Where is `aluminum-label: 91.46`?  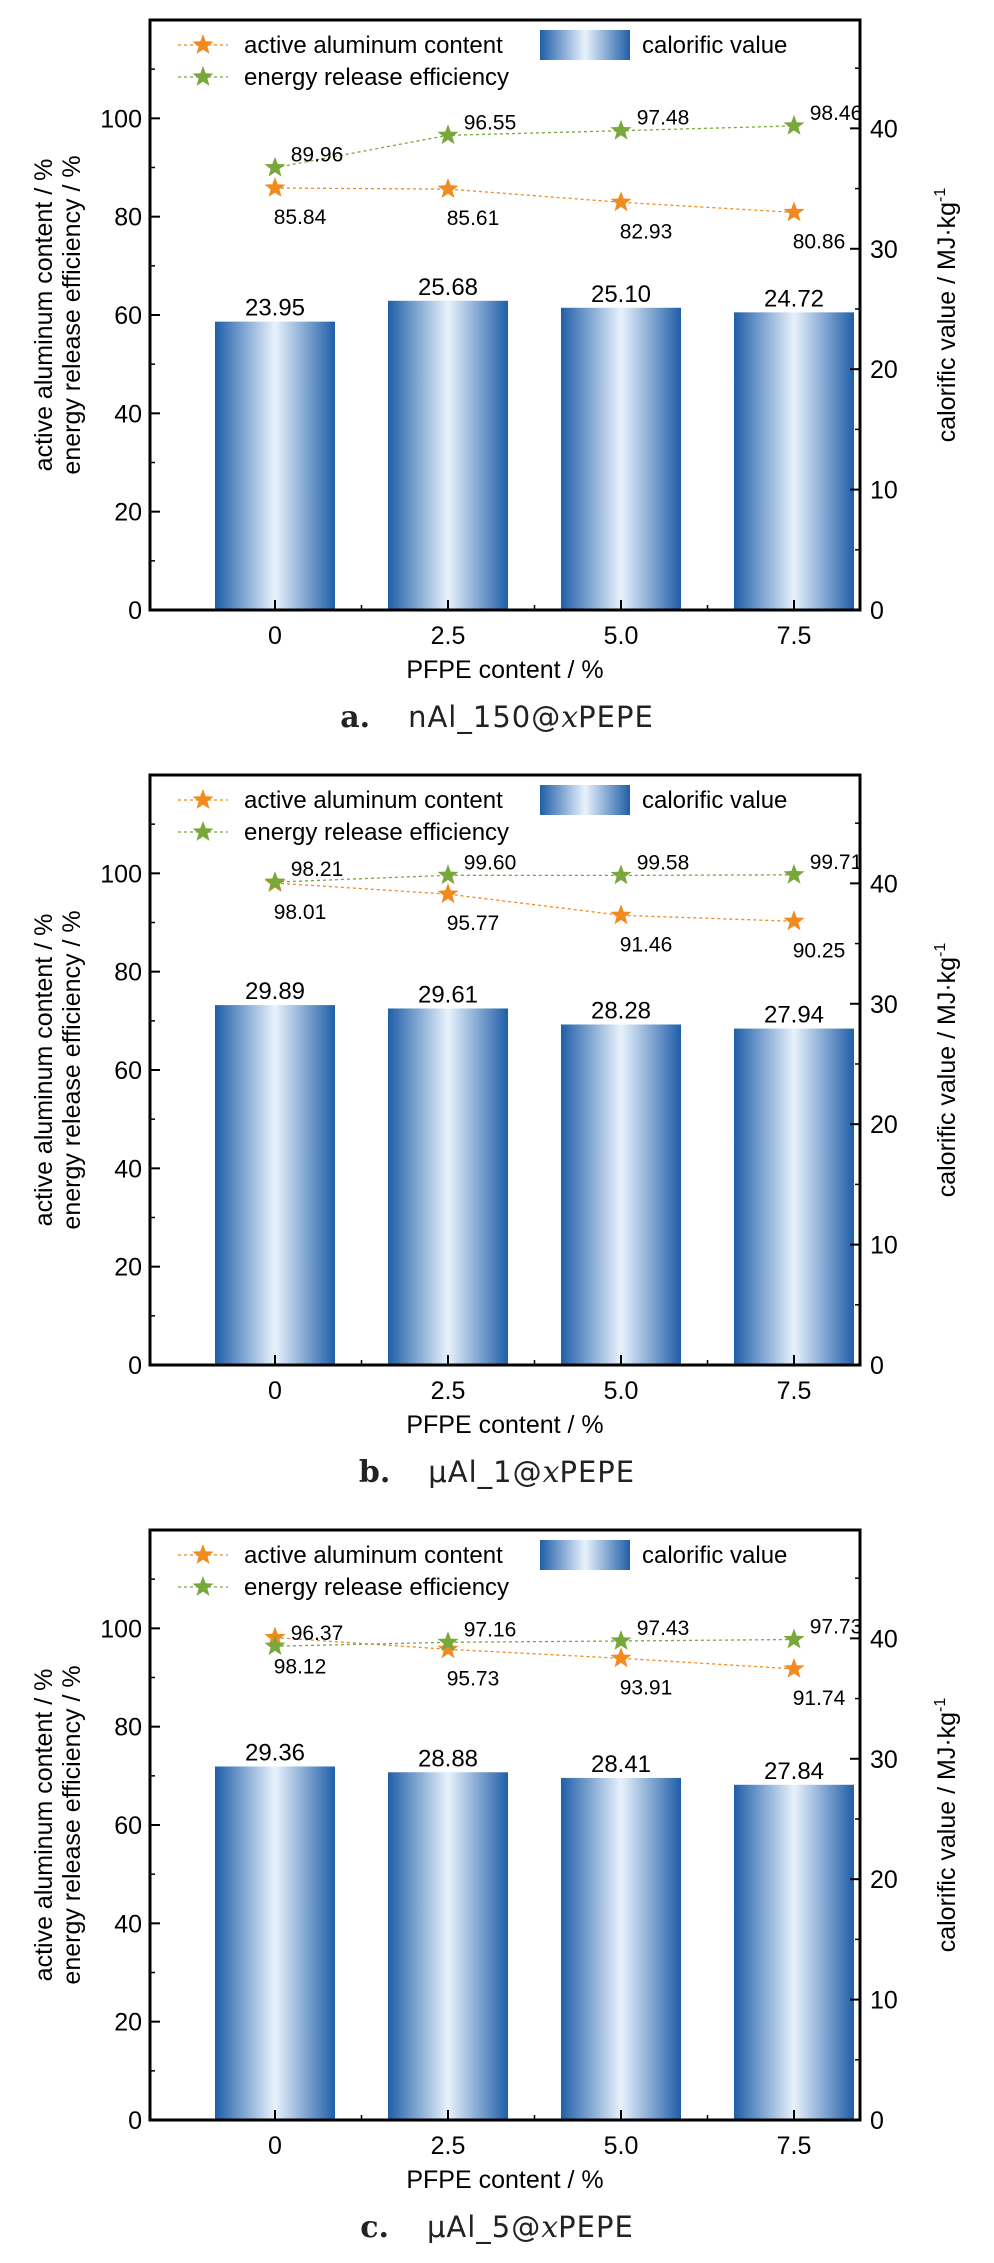 aluminum-label: 91.46 is located at coordinates (646, 944).